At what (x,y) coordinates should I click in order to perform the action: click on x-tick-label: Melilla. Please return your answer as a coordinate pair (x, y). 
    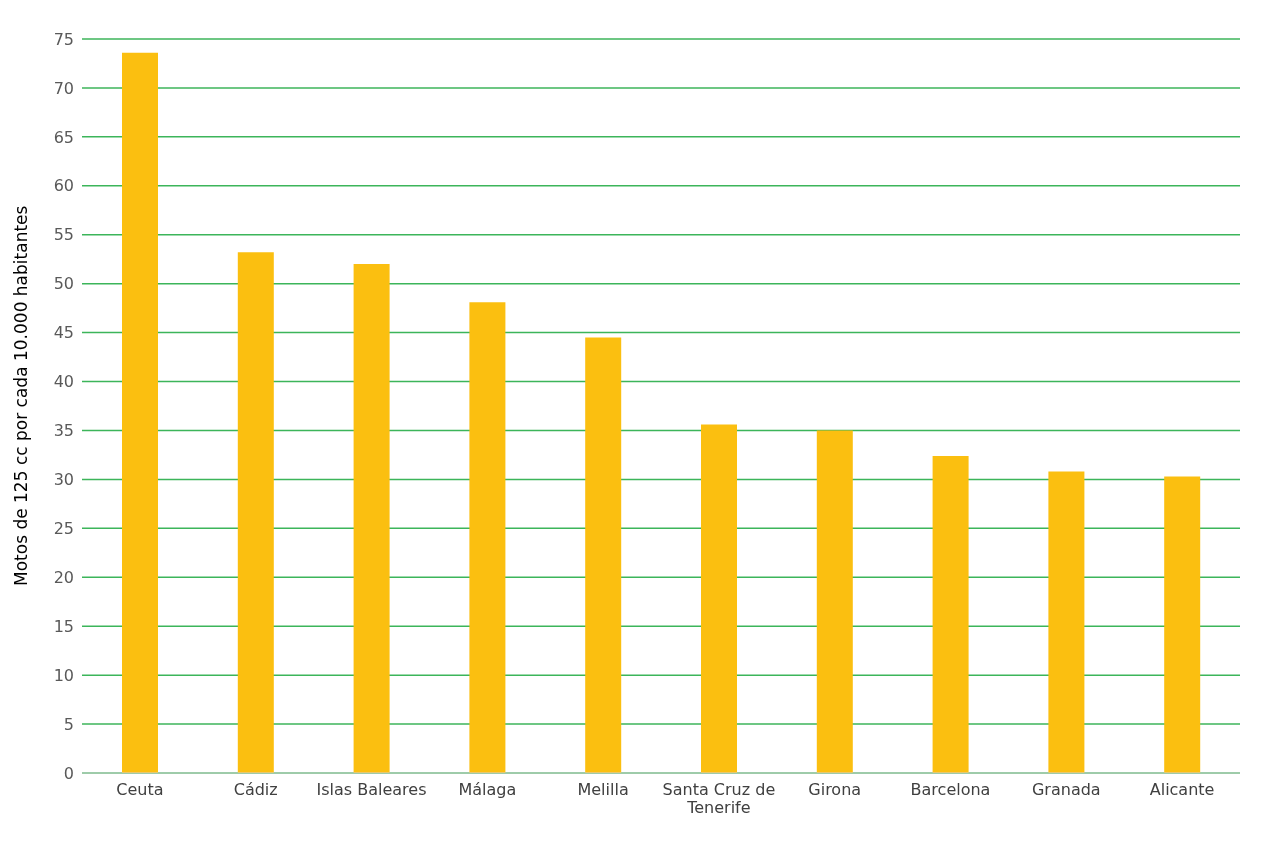
    Looking at the image, I should click on (603, 789).